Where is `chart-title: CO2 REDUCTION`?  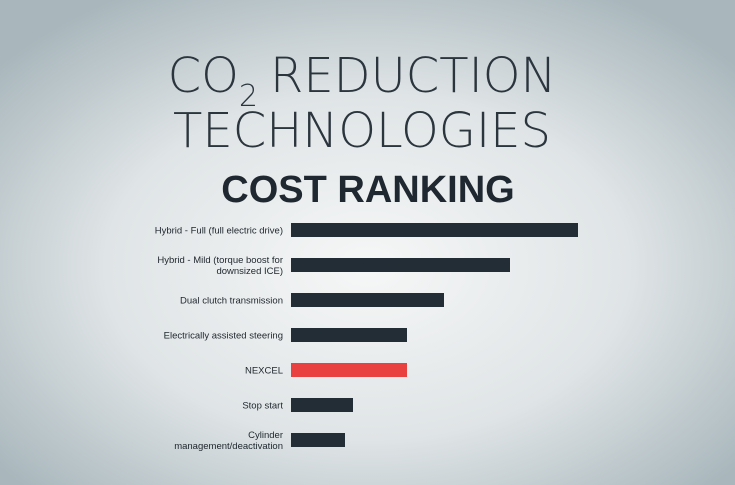 chart-title: CO2 REDUCTION is located at coordinates (362, 81).